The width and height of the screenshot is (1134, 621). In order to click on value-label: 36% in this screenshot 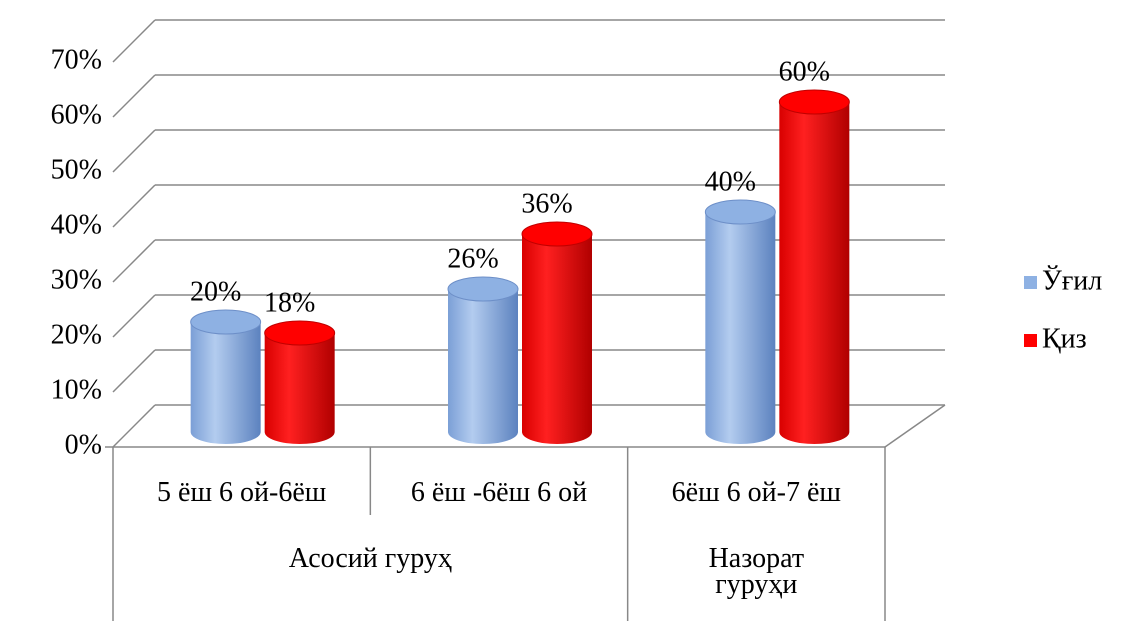, I will do `click(546, 203)`.